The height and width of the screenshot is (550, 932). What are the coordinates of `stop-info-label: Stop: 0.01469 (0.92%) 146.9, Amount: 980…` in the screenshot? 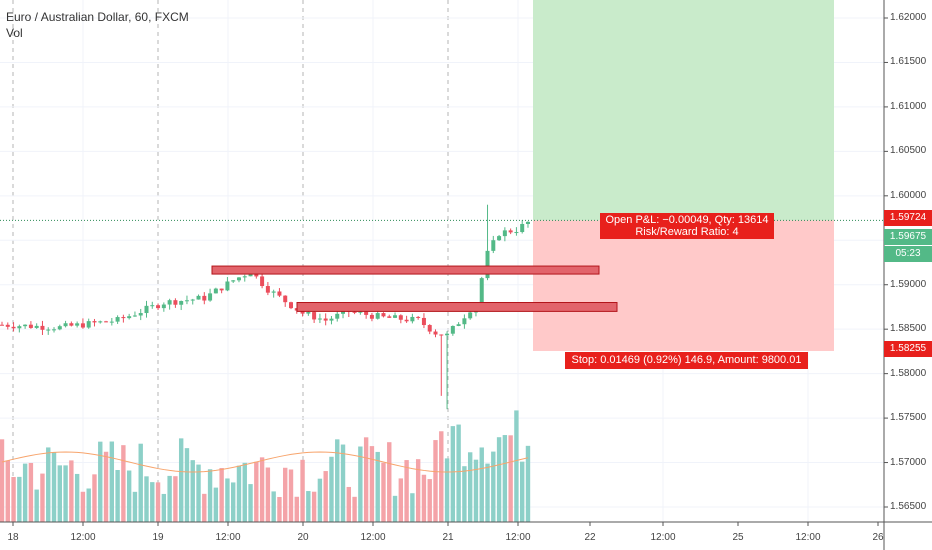 It's located at (686, 360).